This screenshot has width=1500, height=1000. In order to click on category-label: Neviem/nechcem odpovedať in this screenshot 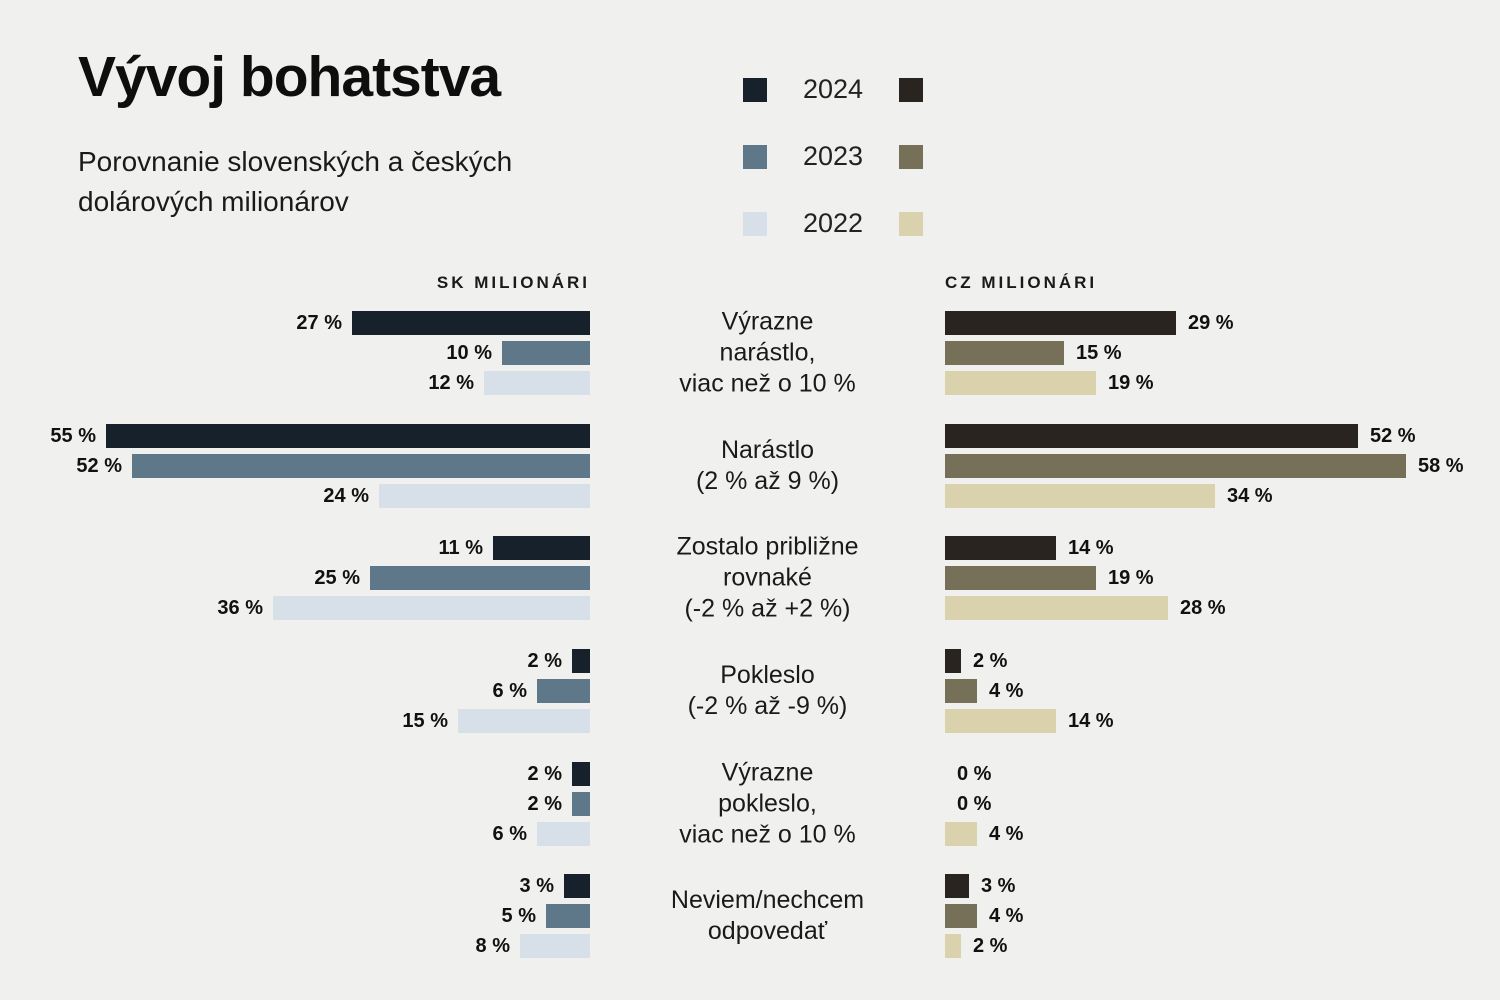, I will do `click(767, 915)`.